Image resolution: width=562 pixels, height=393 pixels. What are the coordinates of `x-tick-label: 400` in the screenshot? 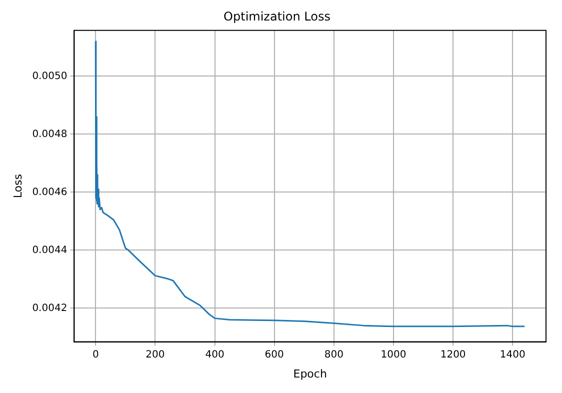 It's located at (214, 354).